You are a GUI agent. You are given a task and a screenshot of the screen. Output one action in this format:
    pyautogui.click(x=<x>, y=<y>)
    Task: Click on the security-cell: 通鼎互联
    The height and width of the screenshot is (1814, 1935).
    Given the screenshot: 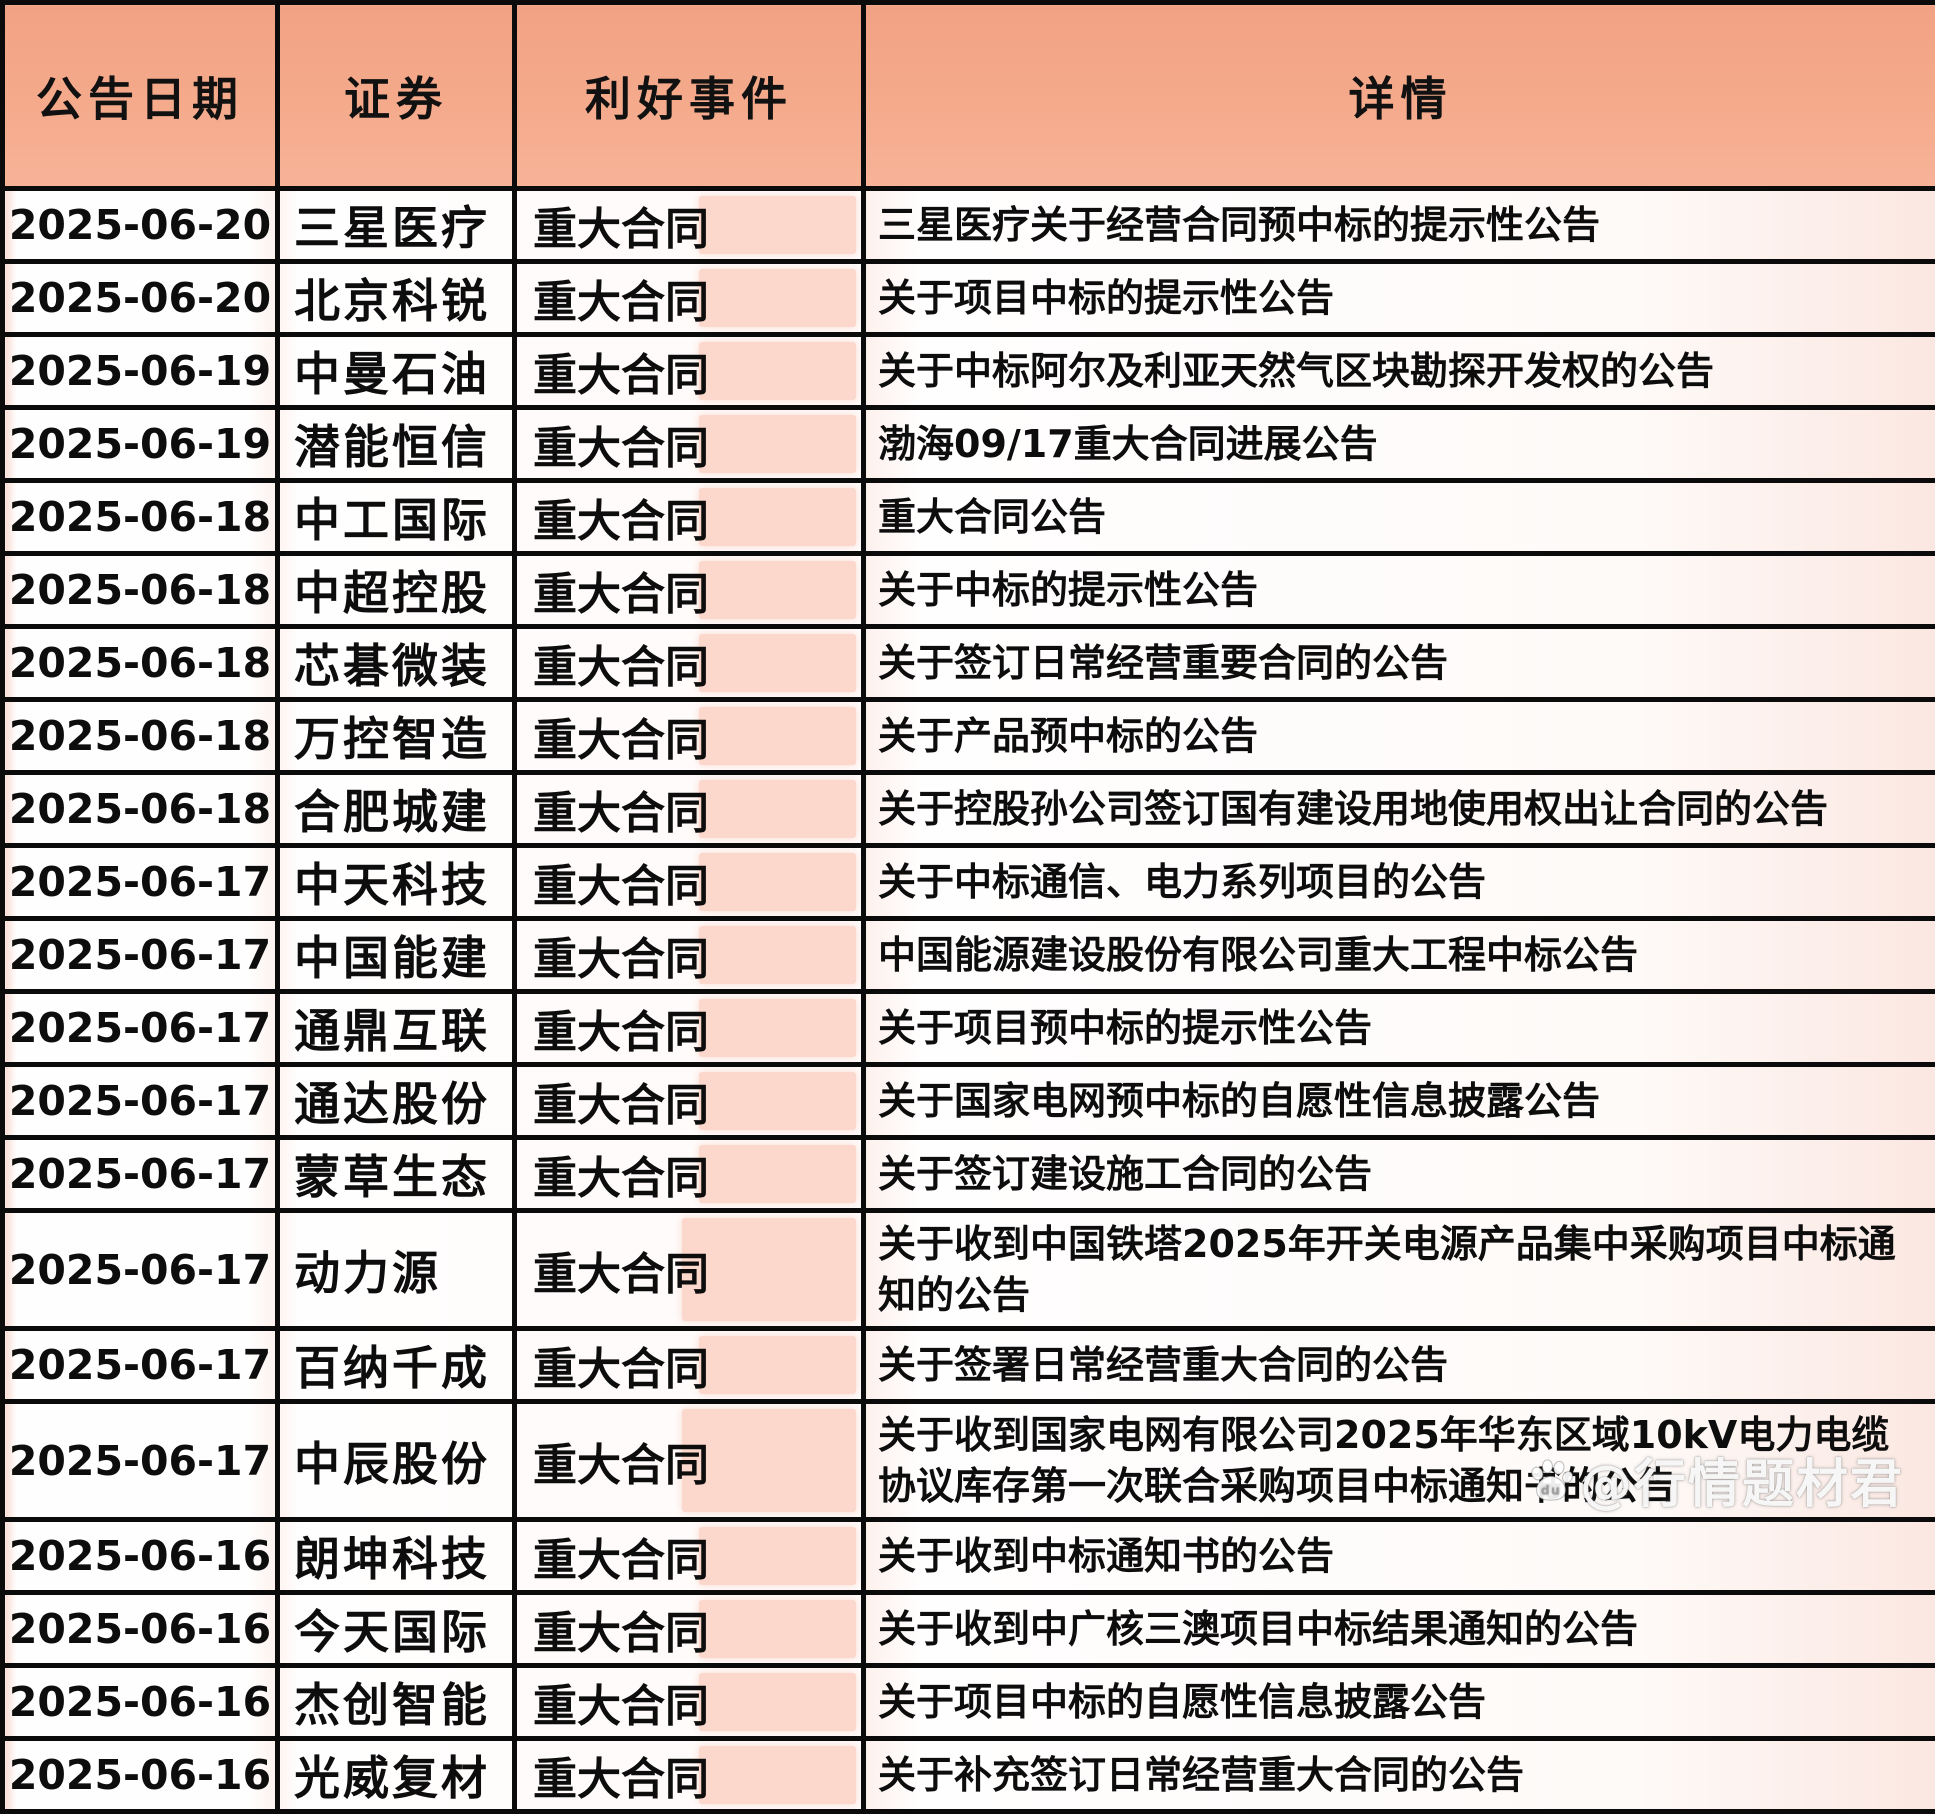 What is the action you would take?
    pyautogui.click(x=396, y=1028)
    